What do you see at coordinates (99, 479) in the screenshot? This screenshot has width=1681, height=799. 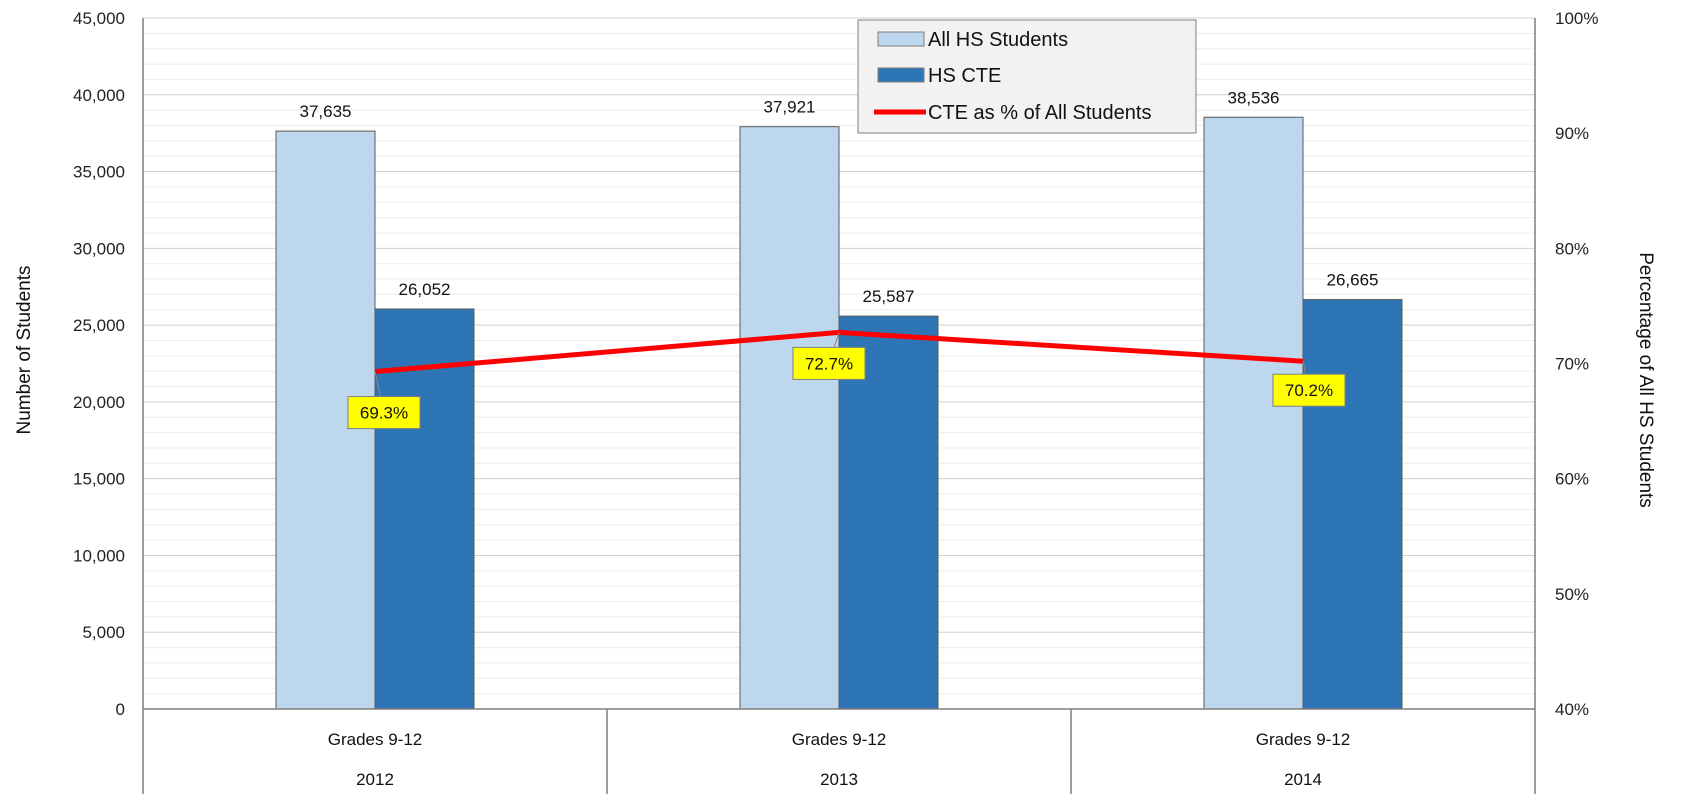 I see `y-tick-label: 15,000` at bounding box center [99, 479].